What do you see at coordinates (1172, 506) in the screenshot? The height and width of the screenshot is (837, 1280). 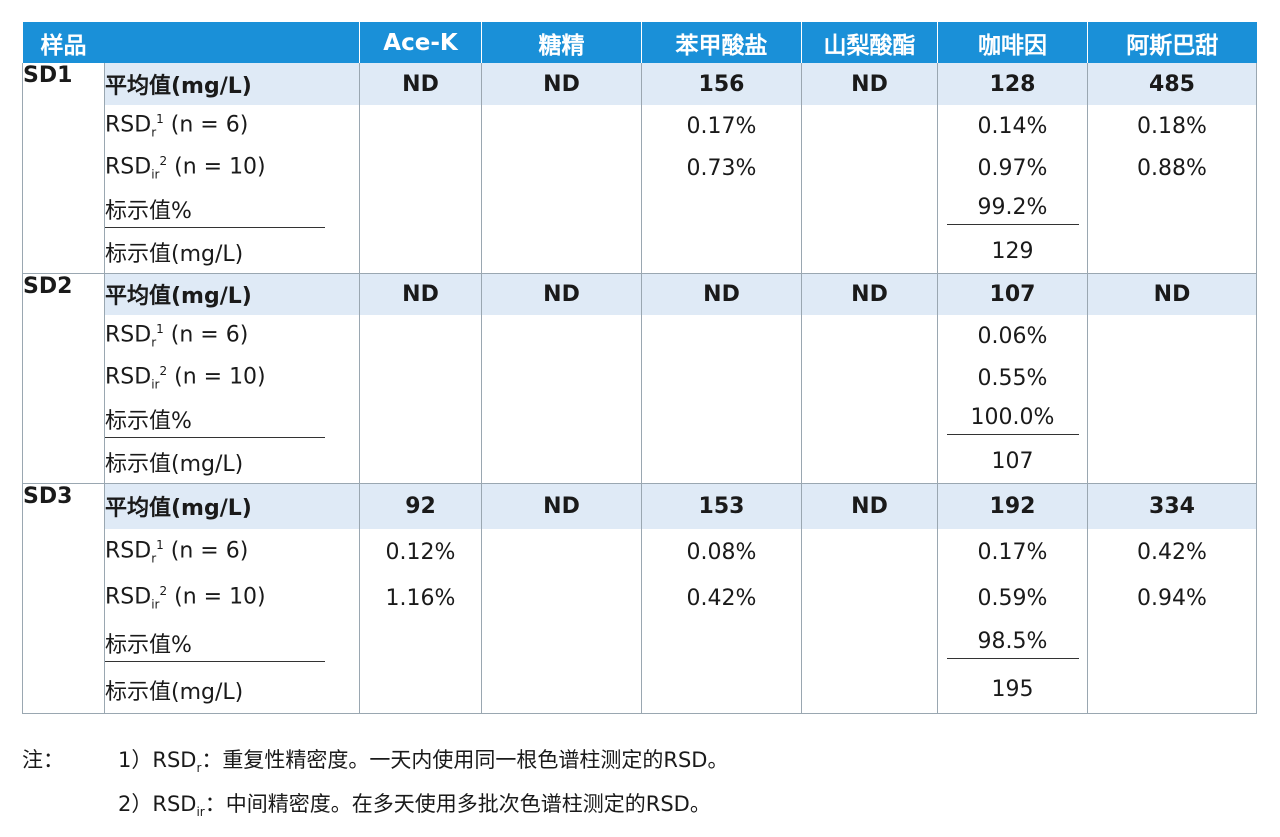 I see `table-cell: 334` at bounding box center [1172, 506].